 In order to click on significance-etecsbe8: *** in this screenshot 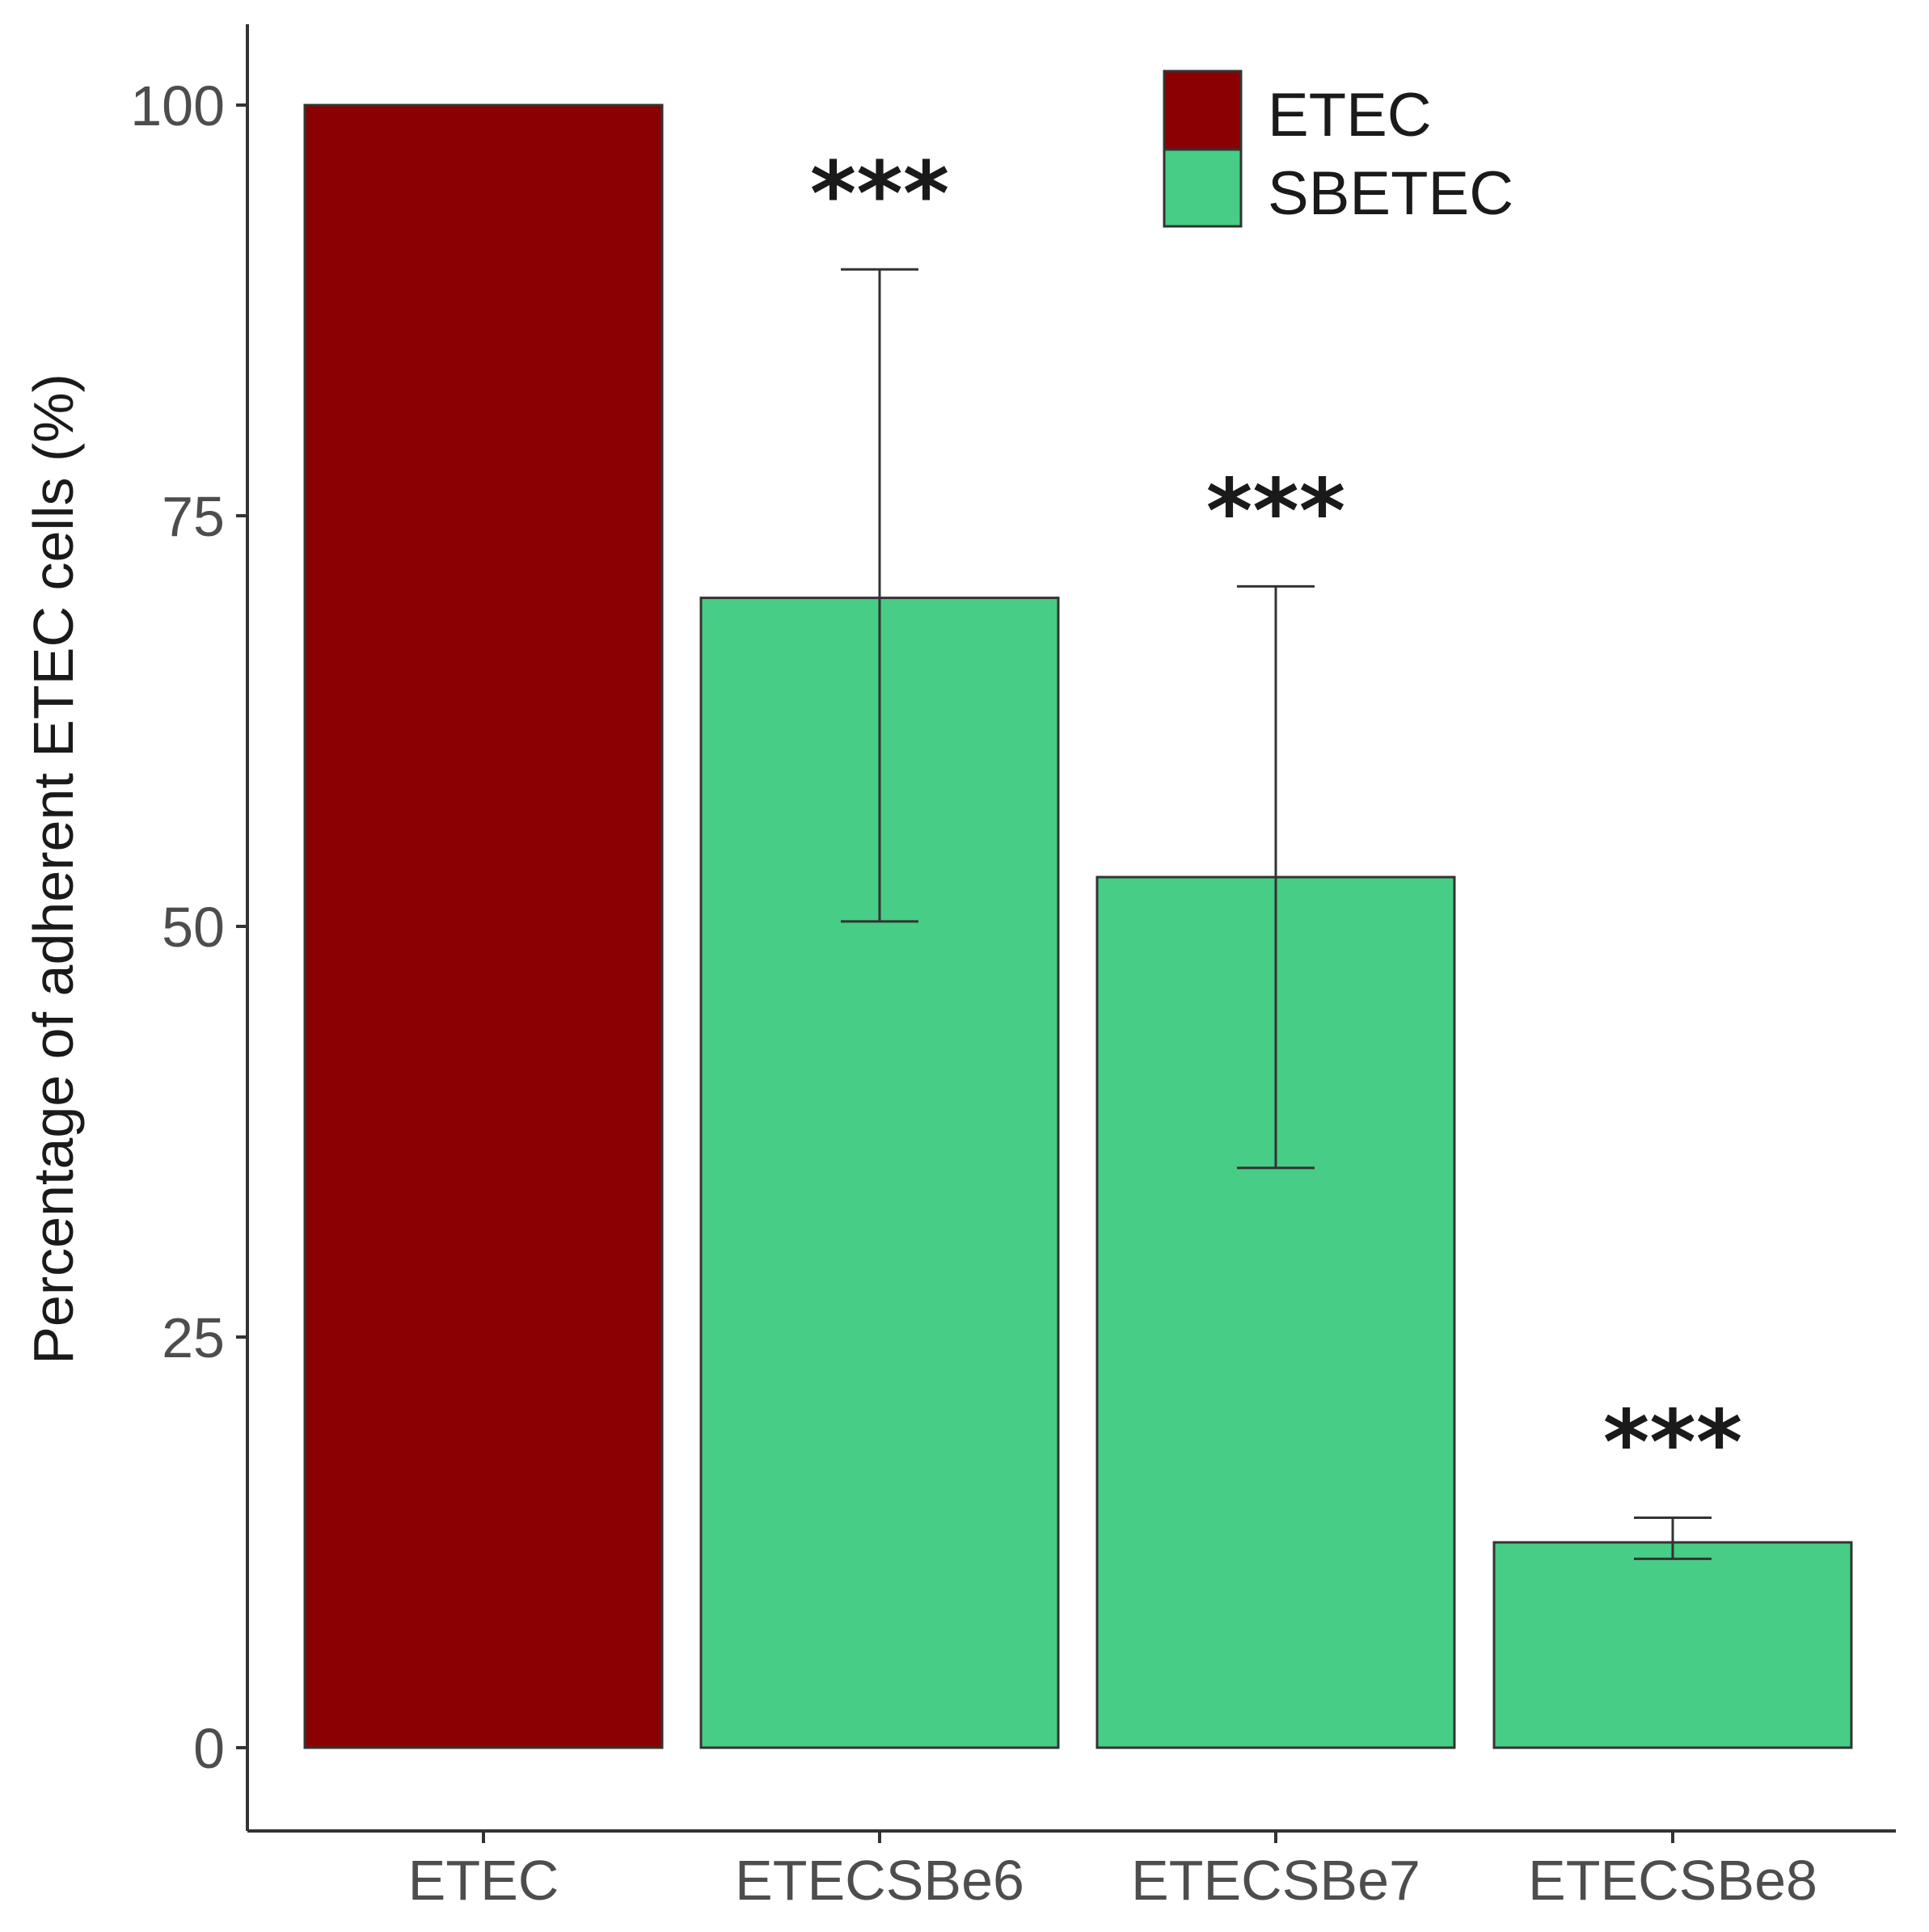, I will do `click(1673, 1443)`.